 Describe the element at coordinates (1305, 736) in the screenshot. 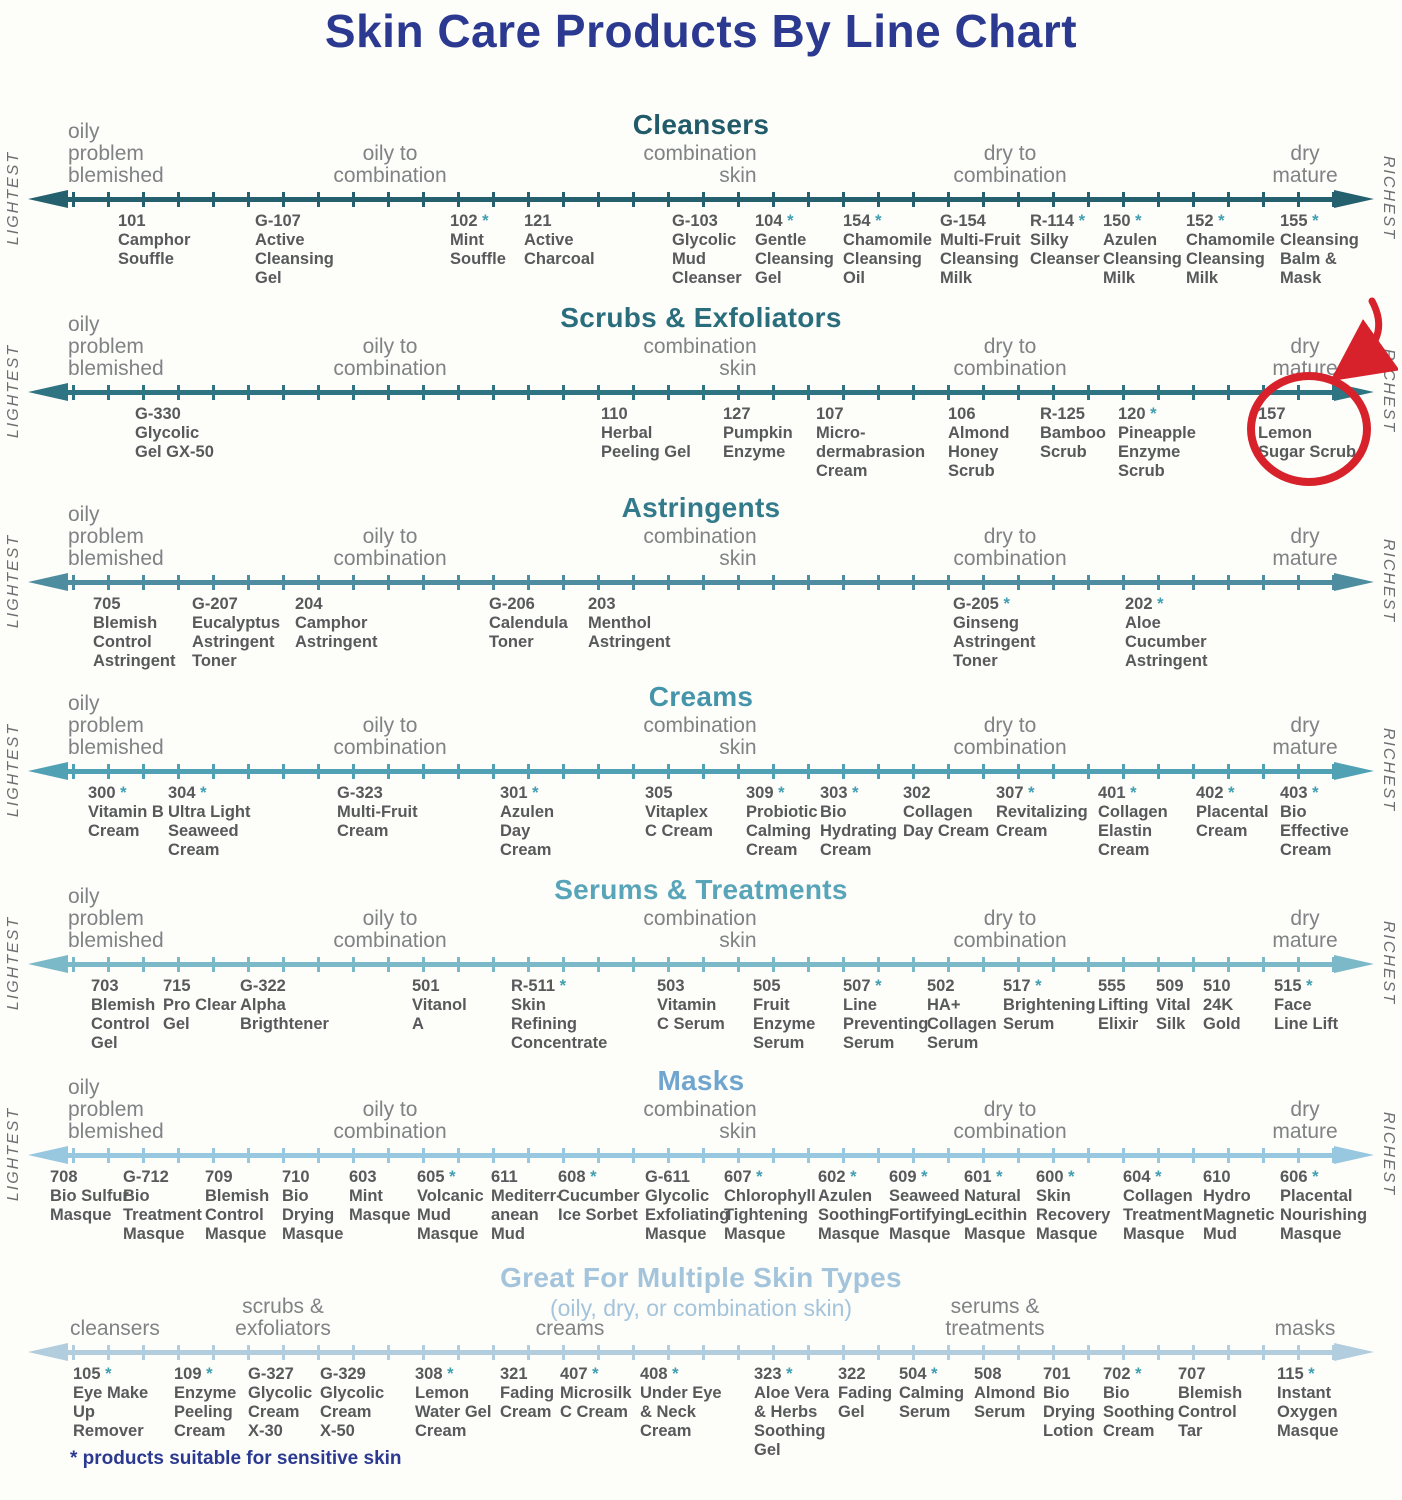

I see `skin-zone-label: dry mature` at that location.